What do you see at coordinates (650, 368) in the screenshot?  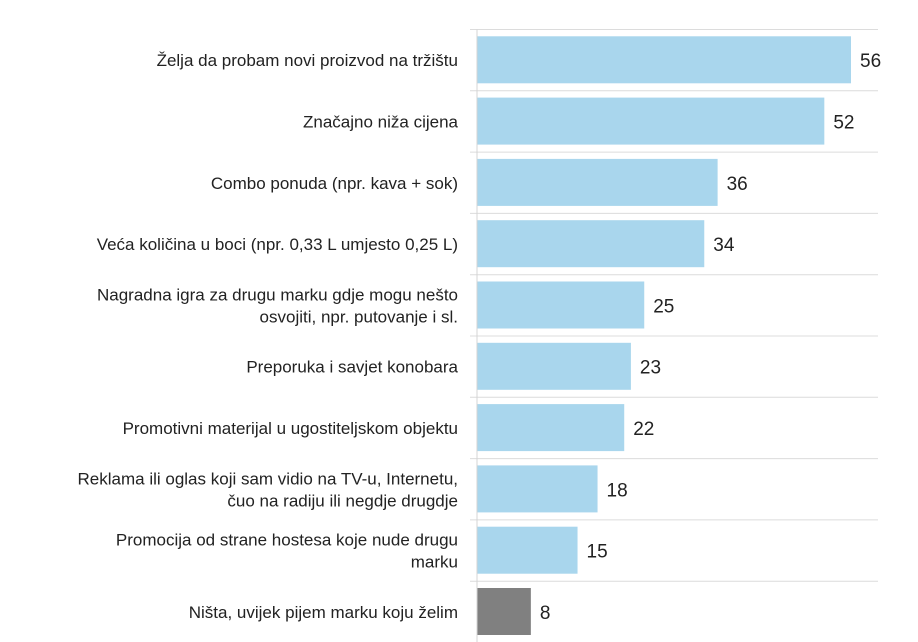 I see `value-label: 23` at bounding box center [650, 368].